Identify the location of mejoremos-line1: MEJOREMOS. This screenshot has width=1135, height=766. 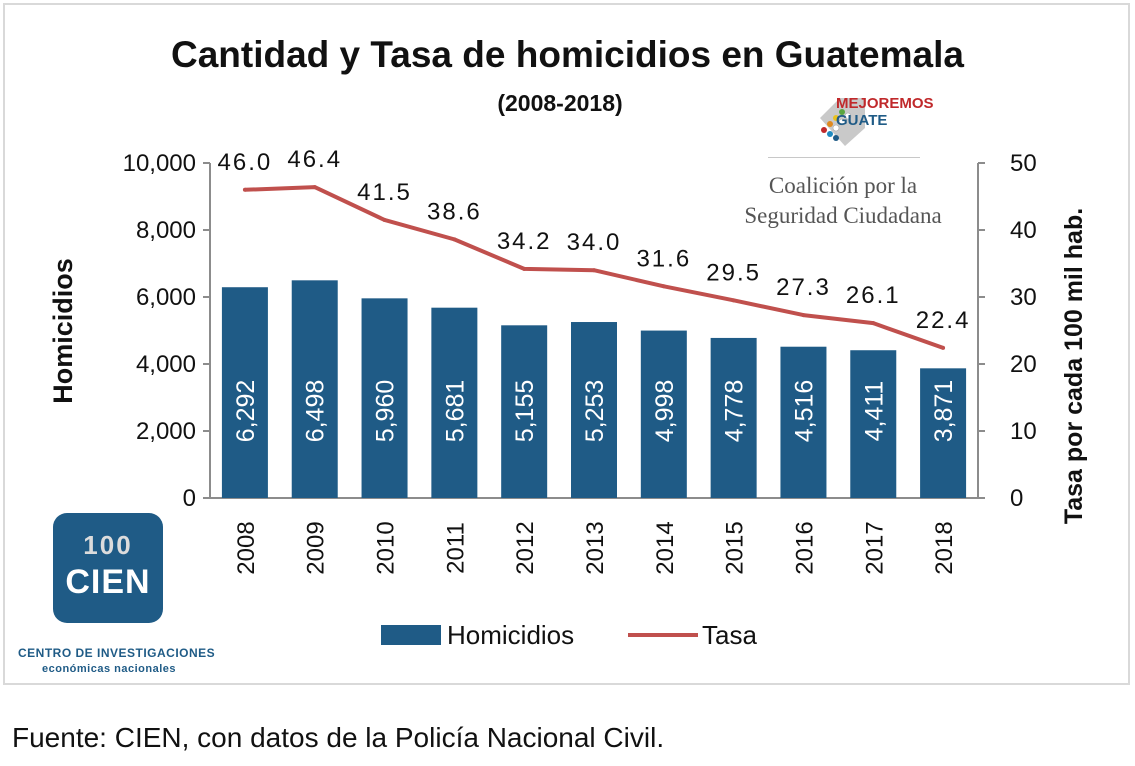
(885, 103).